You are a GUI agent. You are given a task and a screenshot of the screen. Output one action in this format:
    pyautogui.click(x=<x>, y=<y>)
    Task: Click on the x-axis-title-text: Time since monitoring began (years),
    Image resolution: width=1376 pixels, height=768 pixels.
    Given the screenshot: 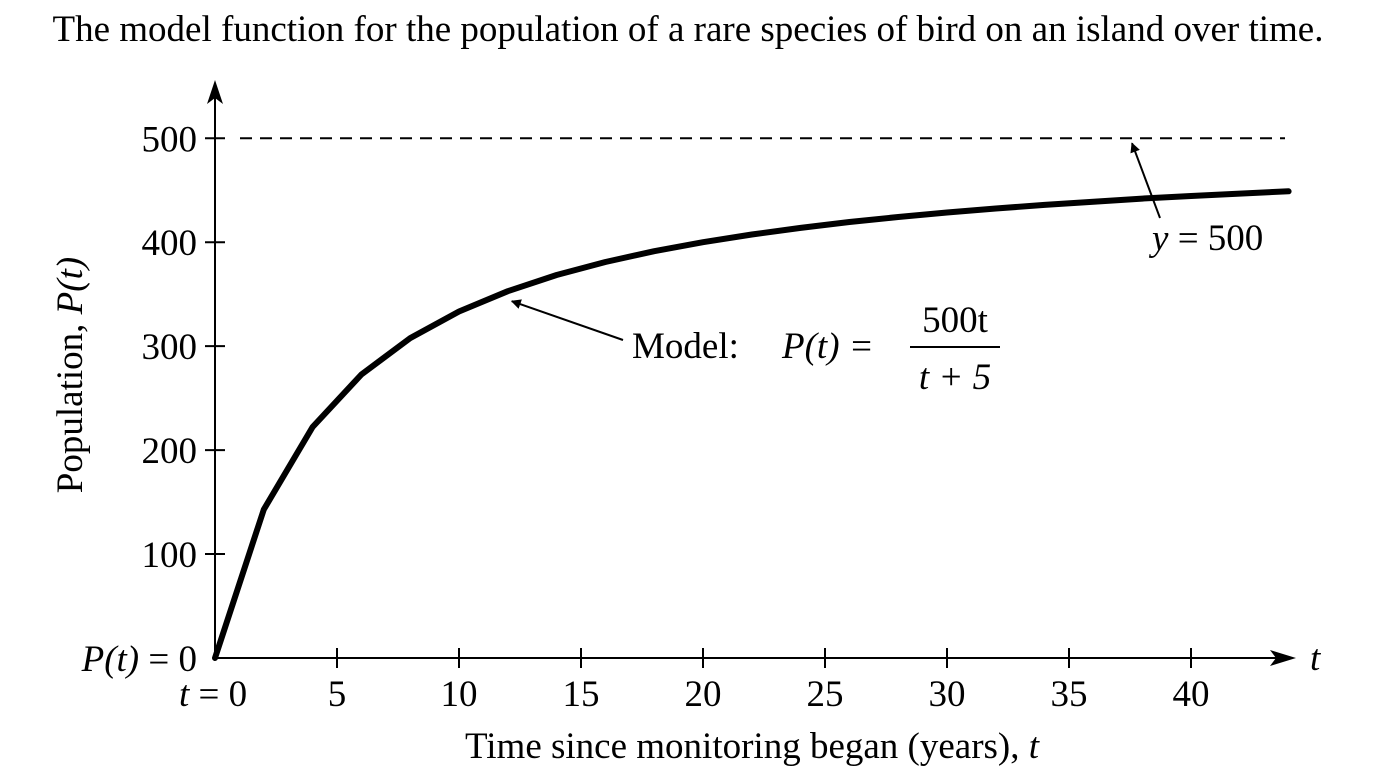 What is the action you would take?
    pyautogui.click(x=747, y=746)
    